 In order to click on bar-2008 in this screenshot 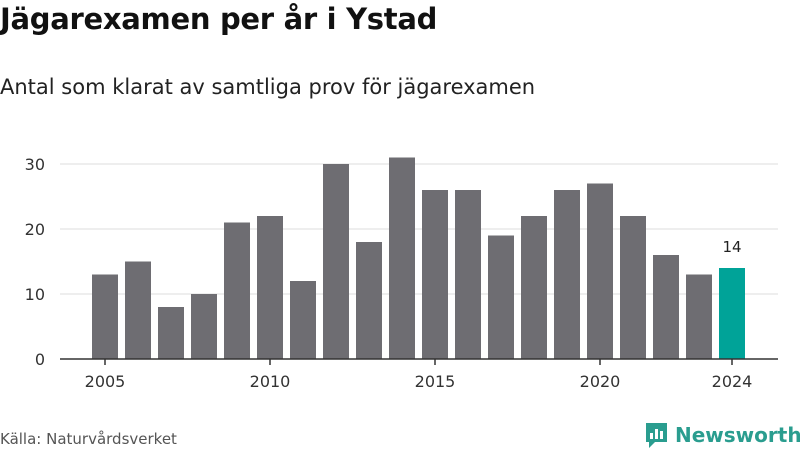, I will do `click(204, 326)`.